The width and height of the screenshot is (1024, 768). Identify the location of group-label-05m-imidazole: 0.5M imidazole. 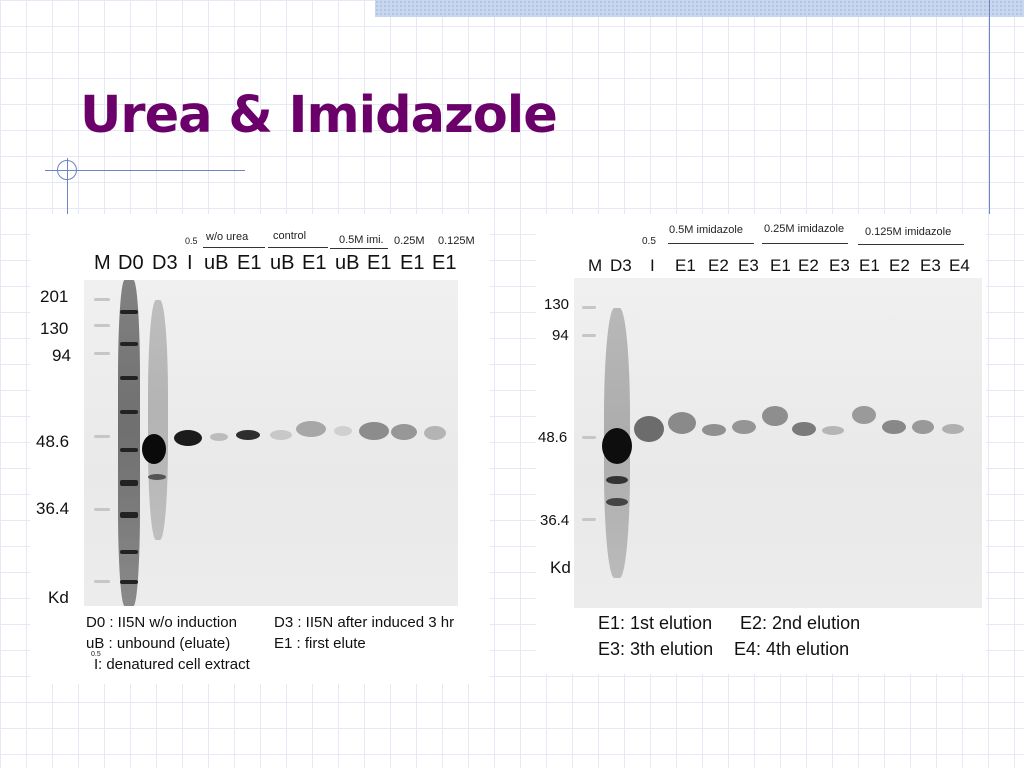
(706, 230).